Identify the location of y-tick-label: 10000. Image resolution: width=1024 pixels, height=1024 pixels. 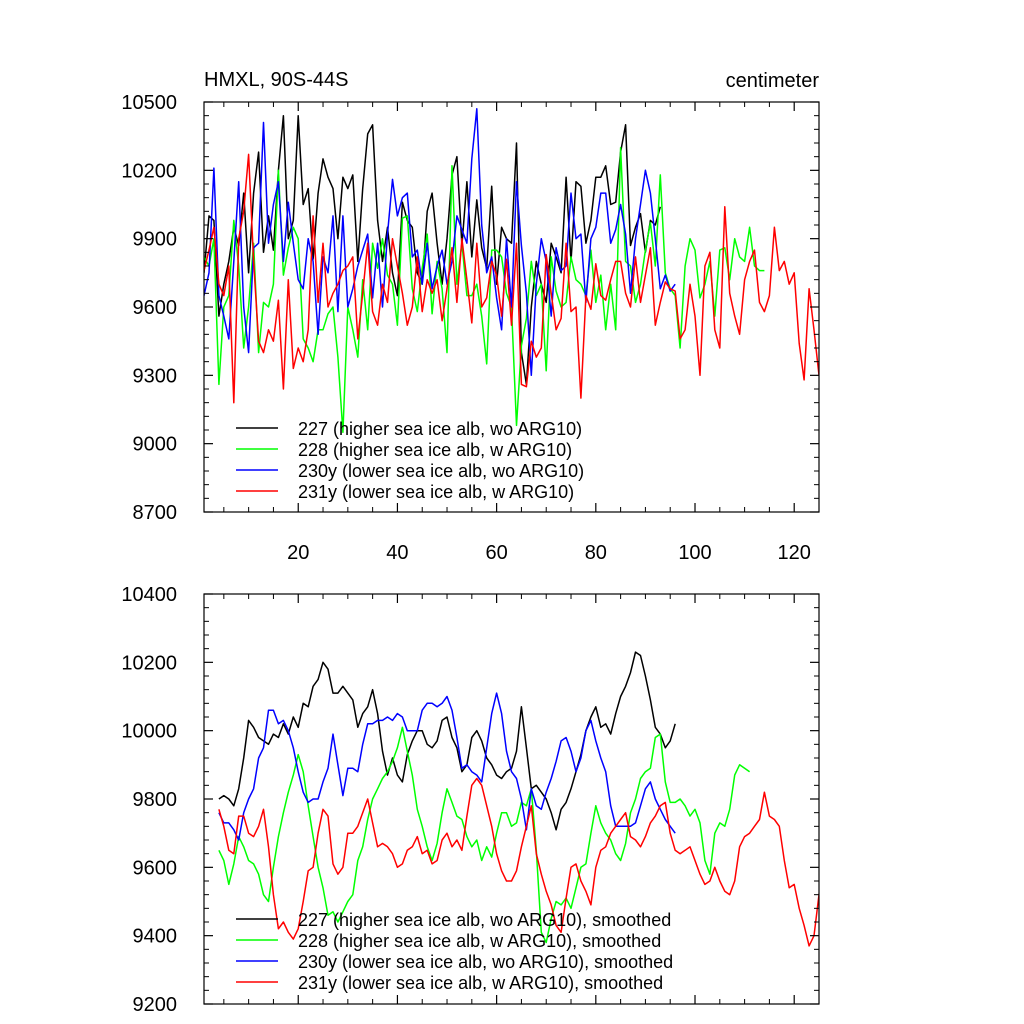
(149, 732).